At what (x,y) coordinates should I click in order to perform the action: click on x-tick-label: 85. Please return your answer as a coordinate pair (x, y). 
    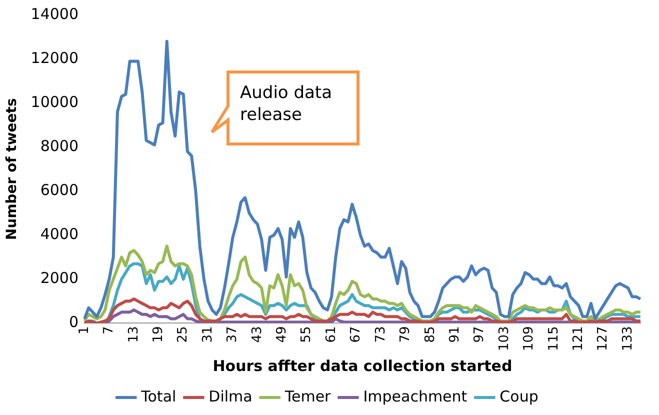
    Looking at the image, I should click on (430, 334).